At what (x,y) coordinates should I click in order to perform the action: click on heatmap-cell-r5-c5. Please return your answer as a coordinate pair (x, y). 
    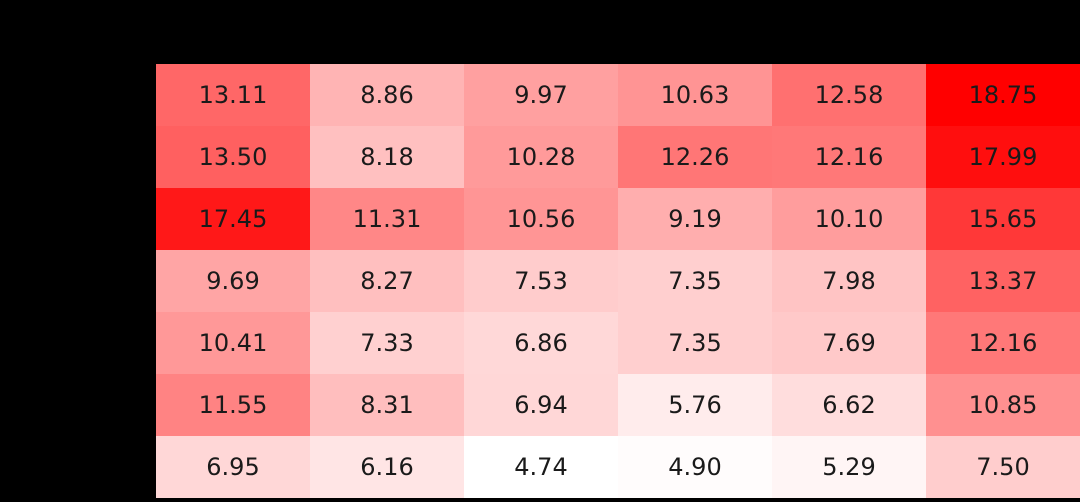
    Looking at the image, I should click on (849, 343).